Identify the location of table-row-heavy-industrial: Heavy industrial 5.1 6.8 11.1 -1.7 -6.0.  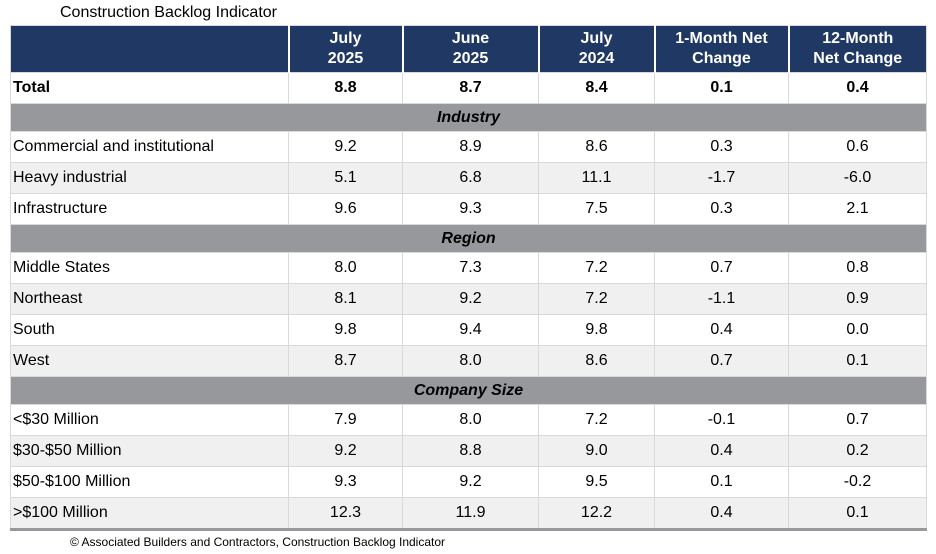
(468, 178).